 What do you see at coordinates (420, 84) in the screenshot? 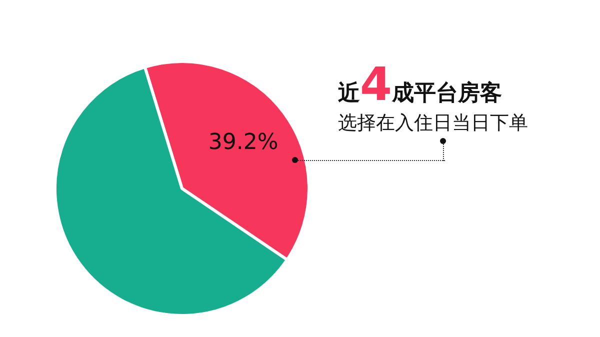
I see `text: 近4成平台房客` at bounding box center [420, 84].